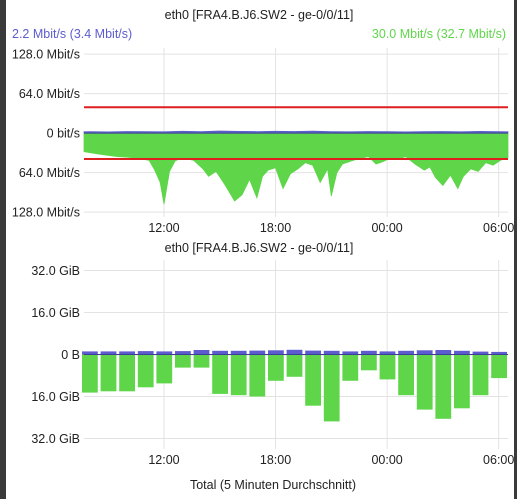 This screenshot has width=517, height=499. Describe the element at coordinates (439, 34) in the screenshot. I see `legend-out-rate: 30.0 Mbit/s (32.7 Mbit/s)` at that location.